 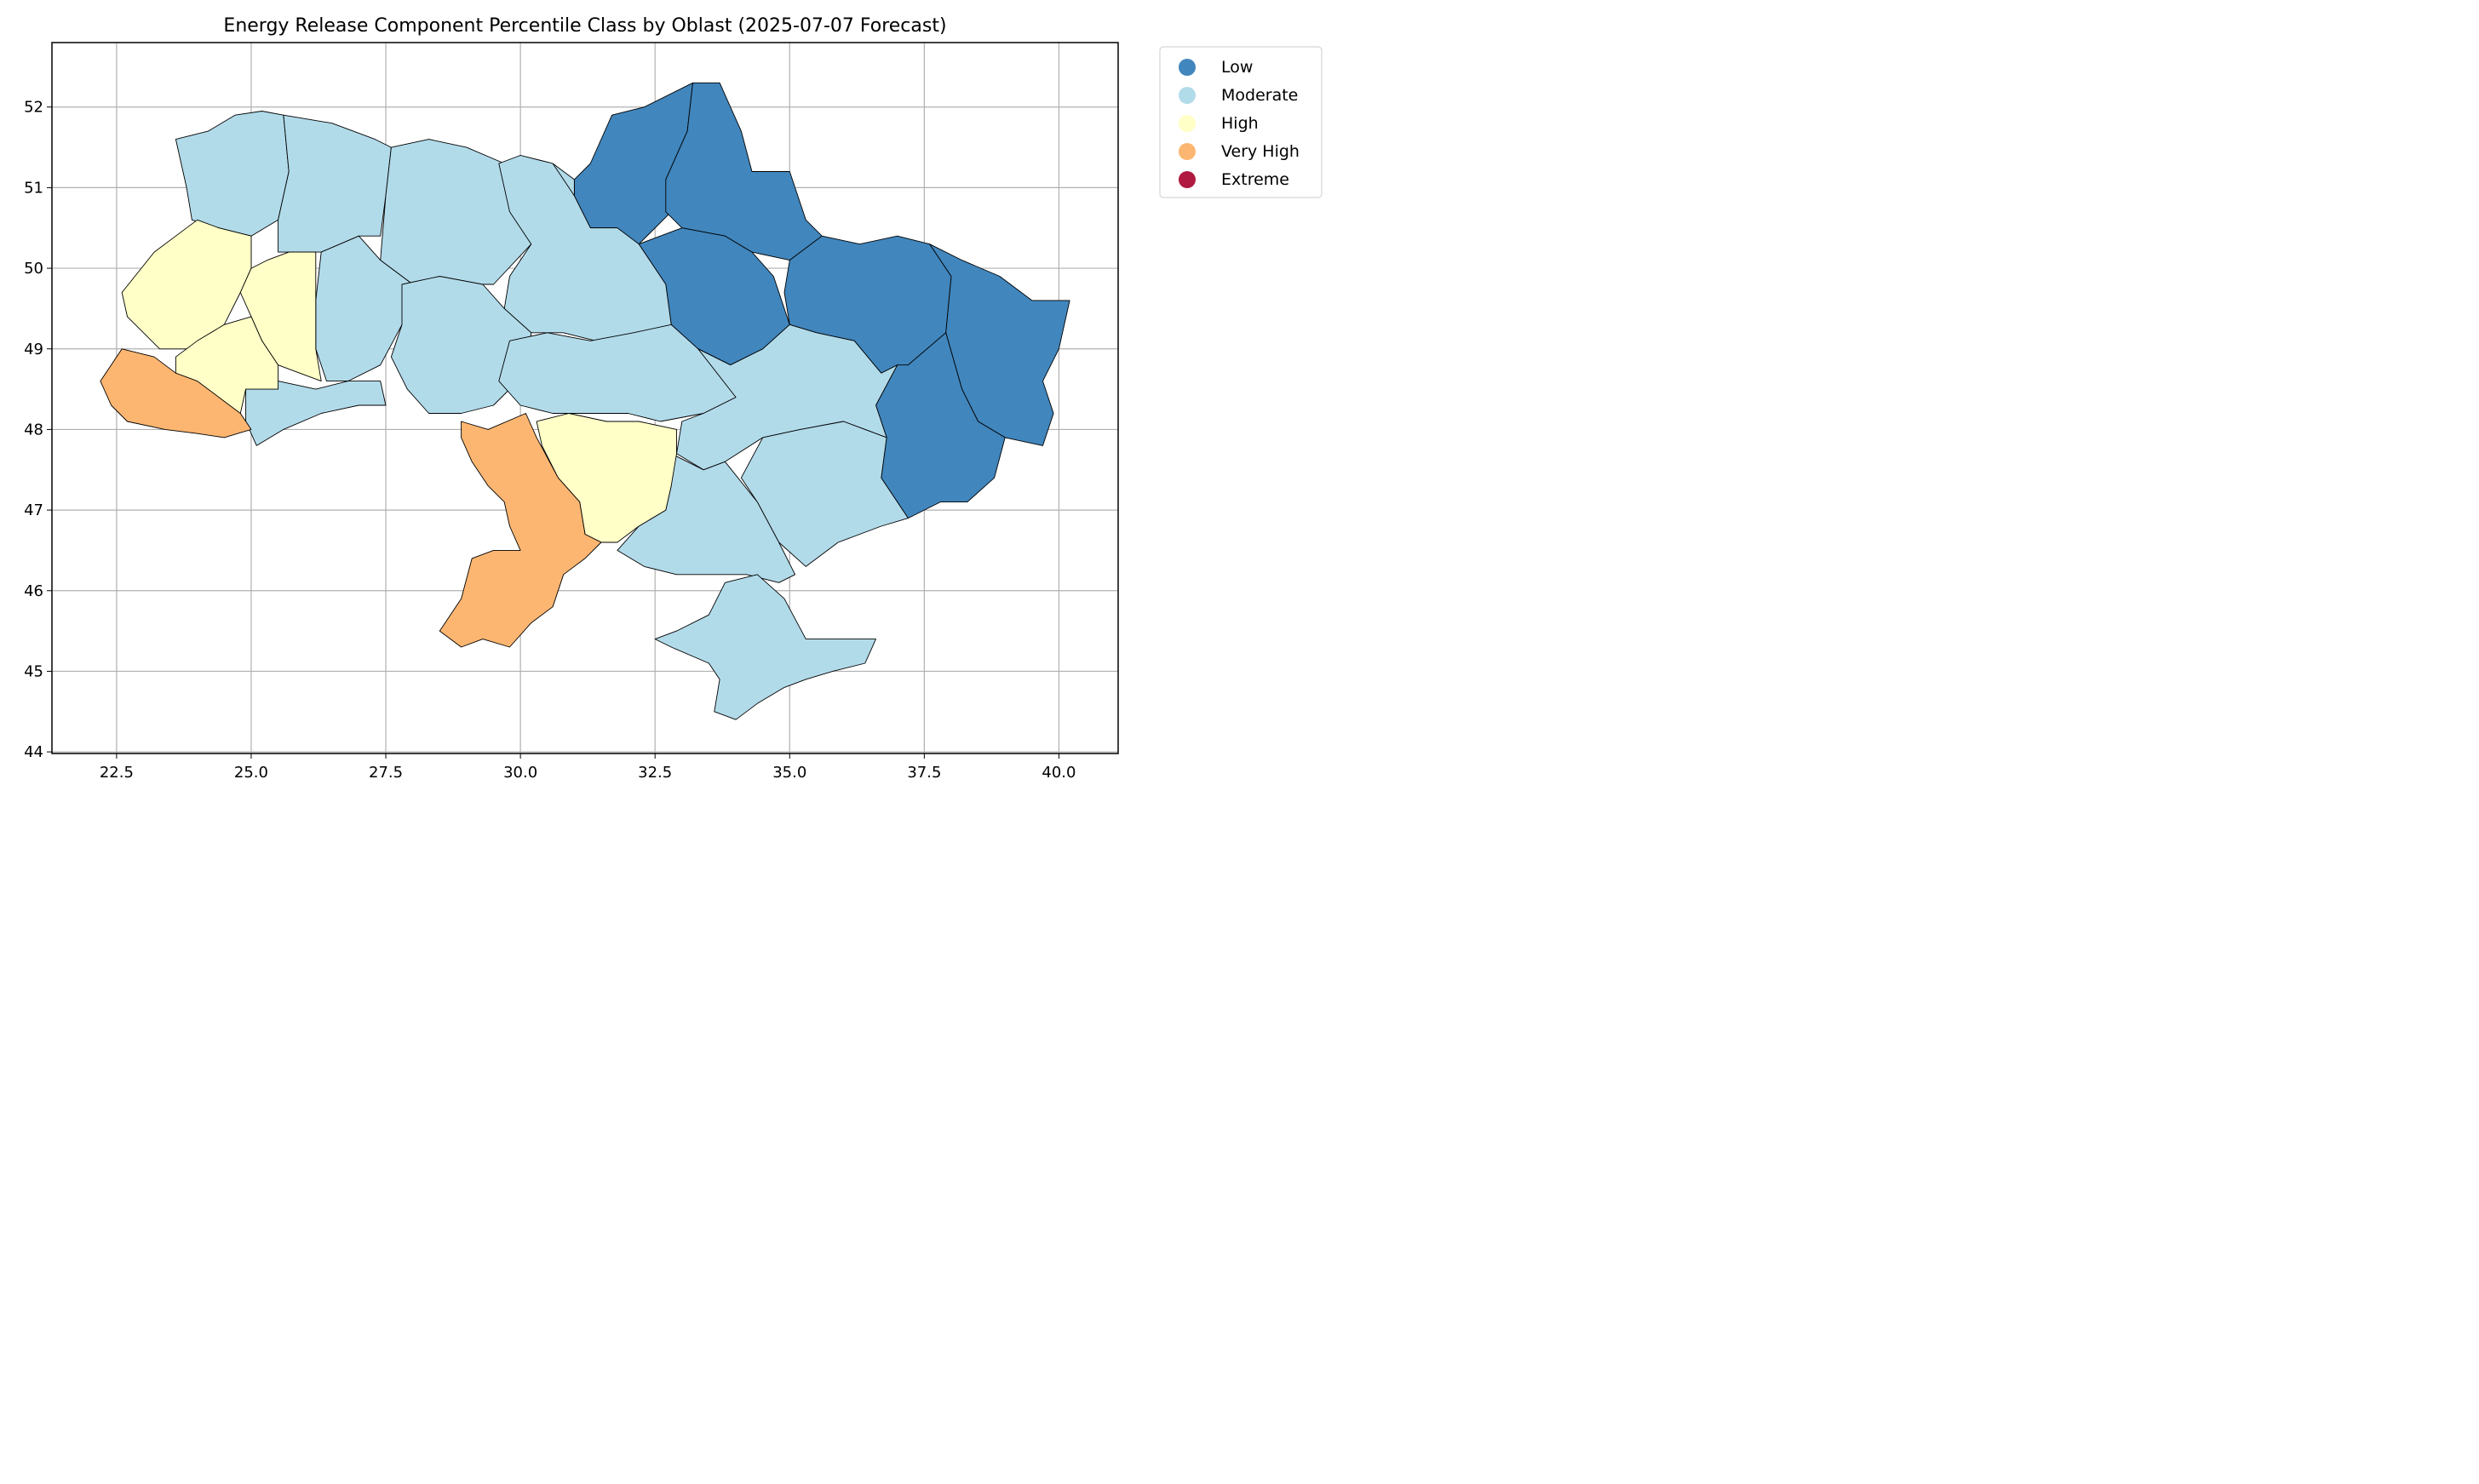 What do you see at coordinates (1237, 67) in the screenshot?
I see `legend-label: Low` at bounding box center [1237, 67].